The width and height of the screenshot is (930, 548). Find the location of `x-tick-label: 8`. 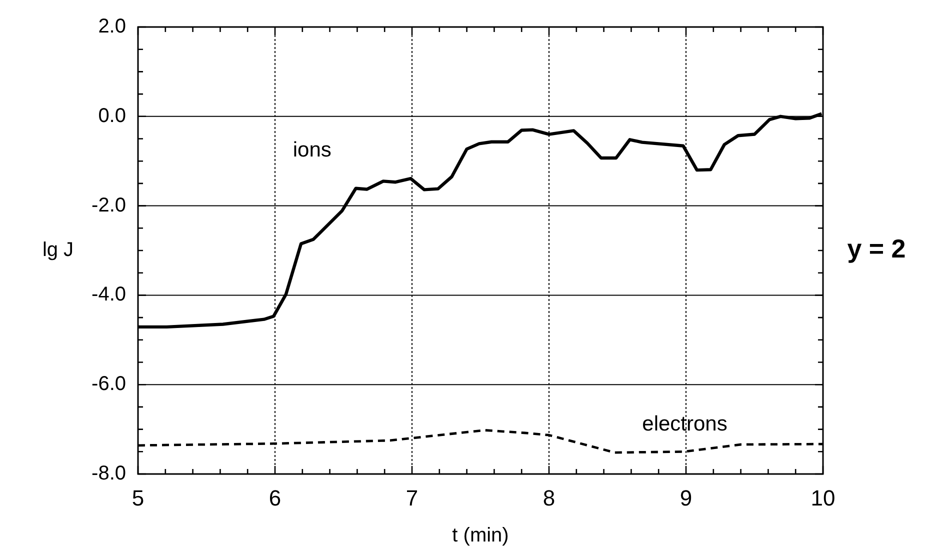

x-tick-label: 8 is located at coordinates (549, 497).